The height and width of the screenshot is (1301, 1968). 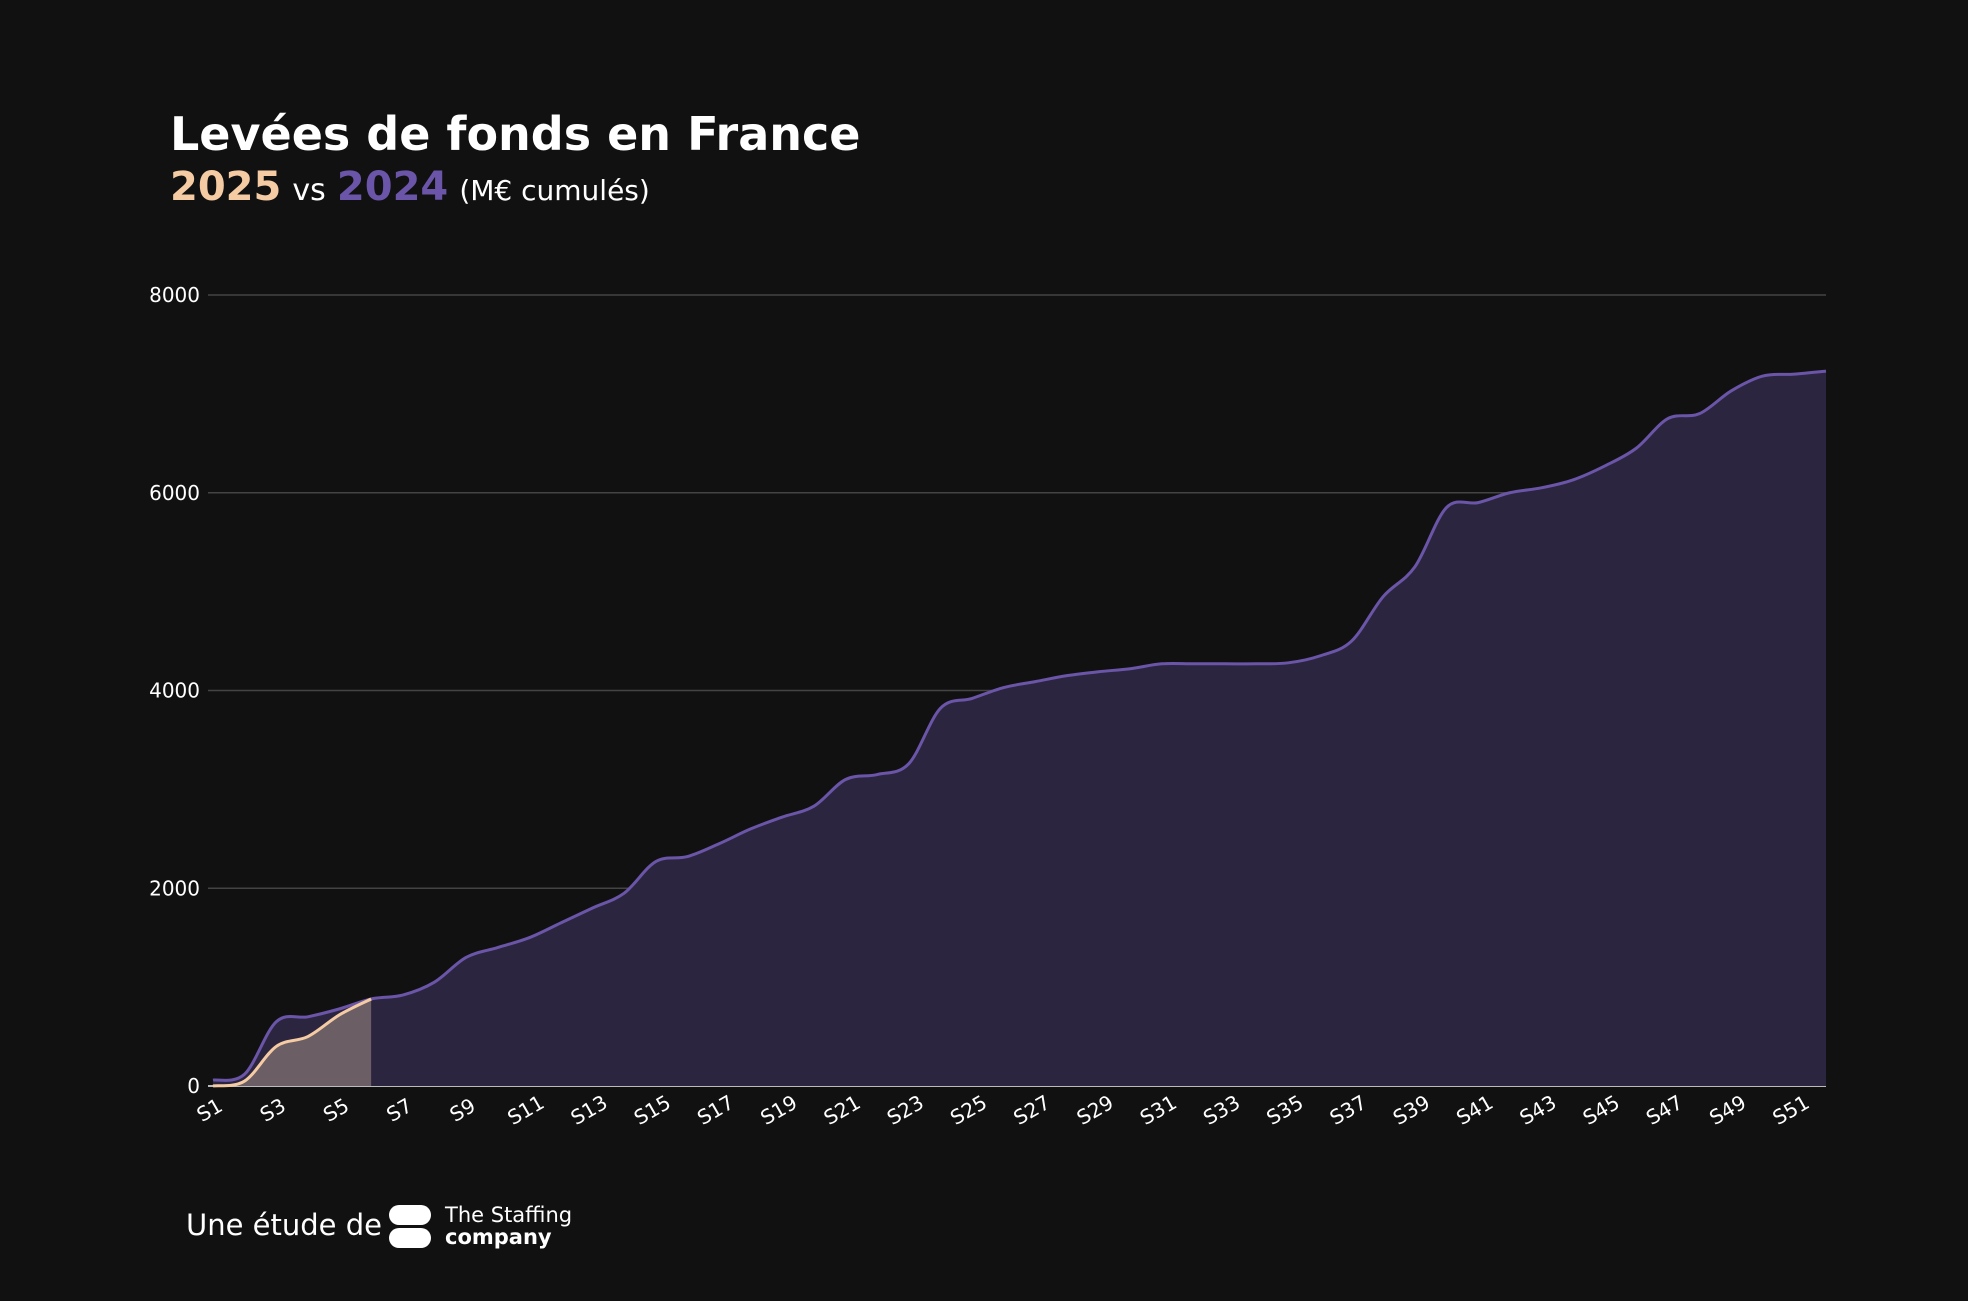 I want to click on y-tick-label: 2000, so click(x=174, y=888).